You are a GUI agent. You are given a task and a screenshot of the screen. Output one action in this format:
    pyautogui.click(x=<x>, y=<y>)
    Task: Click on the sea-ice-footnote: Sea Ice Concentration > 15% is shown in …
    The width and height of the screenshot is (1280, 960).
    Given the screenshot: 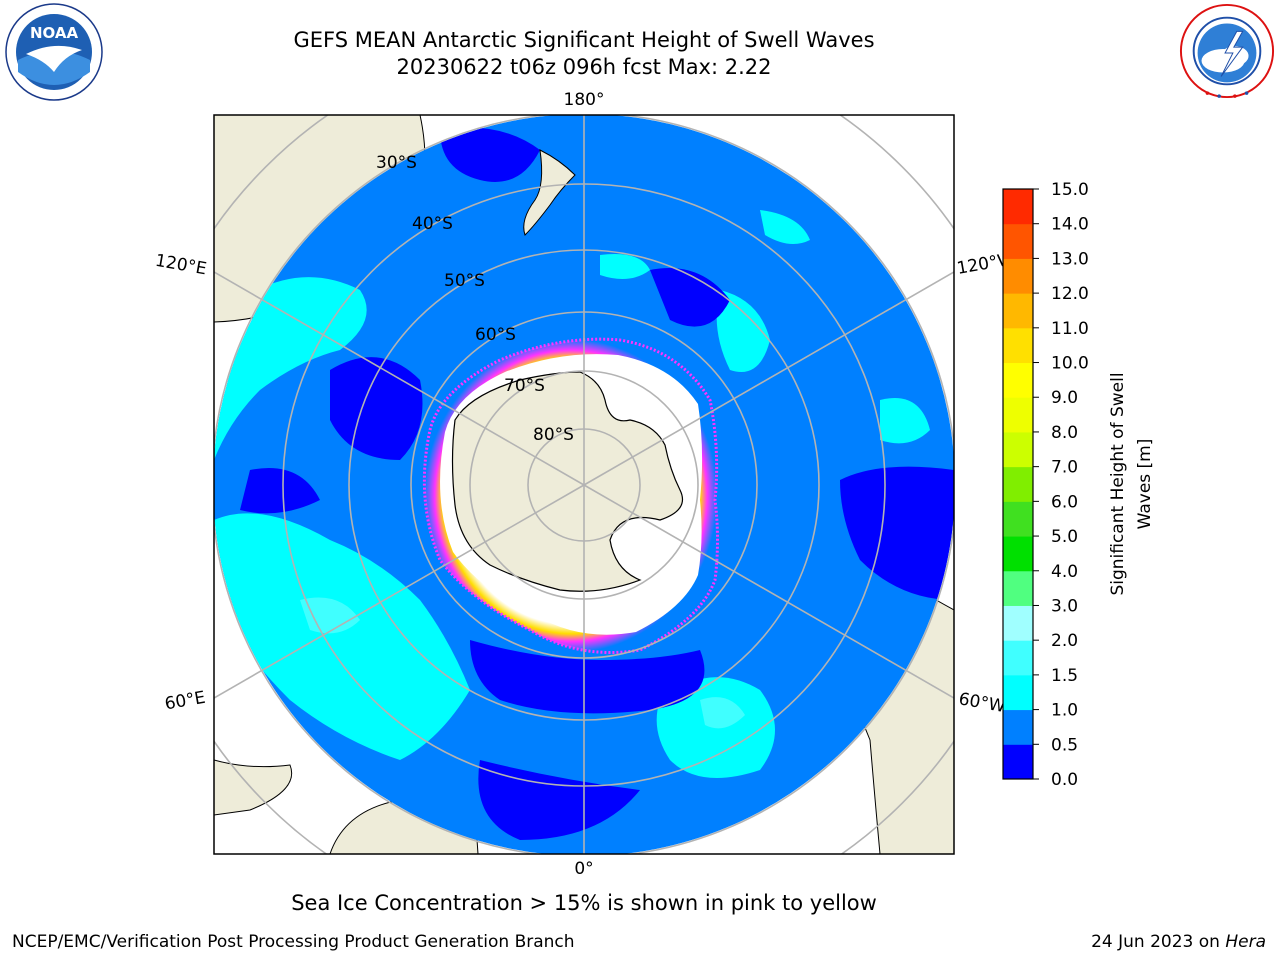 What is the action you would take?
    pyautogui.click(x=584, y=903)
    